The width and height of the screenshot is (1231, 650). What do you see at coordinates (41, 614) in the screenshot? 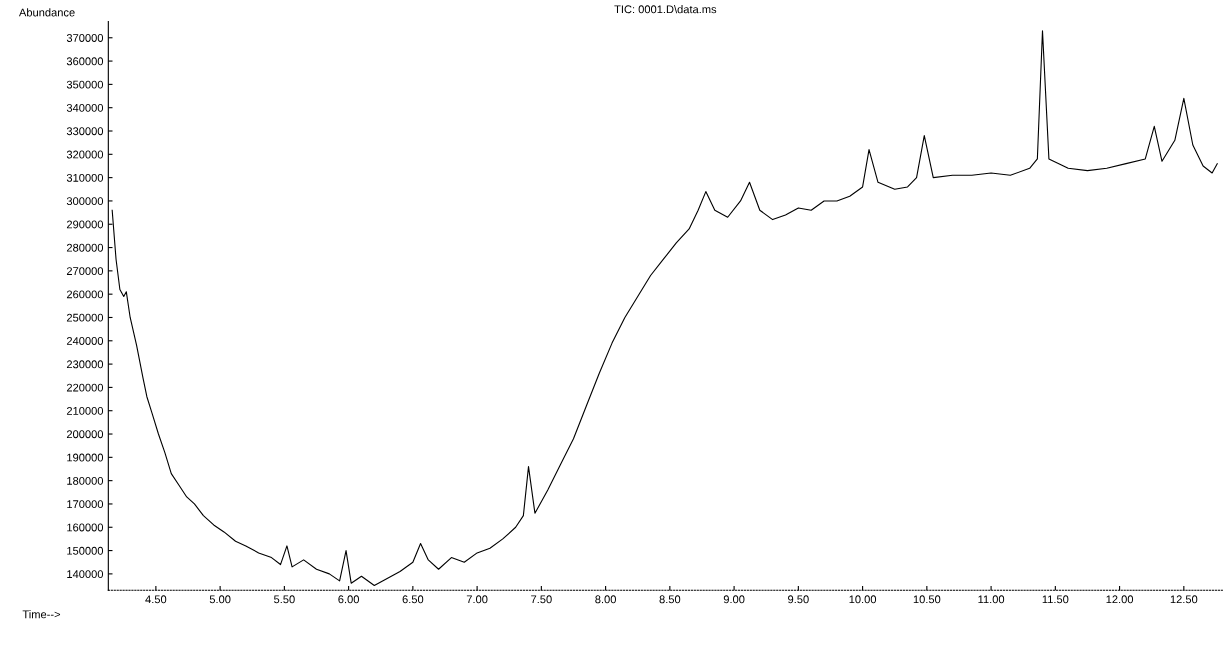
I see `x-axis-title: Time-->` at bounding box center [41, 614].